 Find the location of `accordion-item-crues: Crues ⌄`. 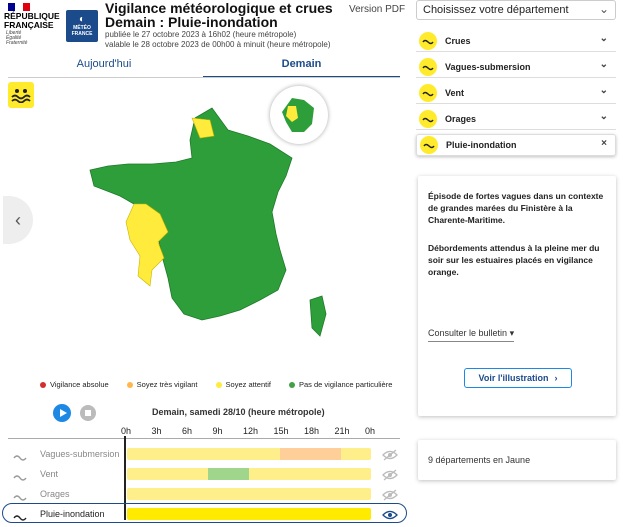

accordion-item-crues: Crues ⌄ is located at coordinates (516, 41).